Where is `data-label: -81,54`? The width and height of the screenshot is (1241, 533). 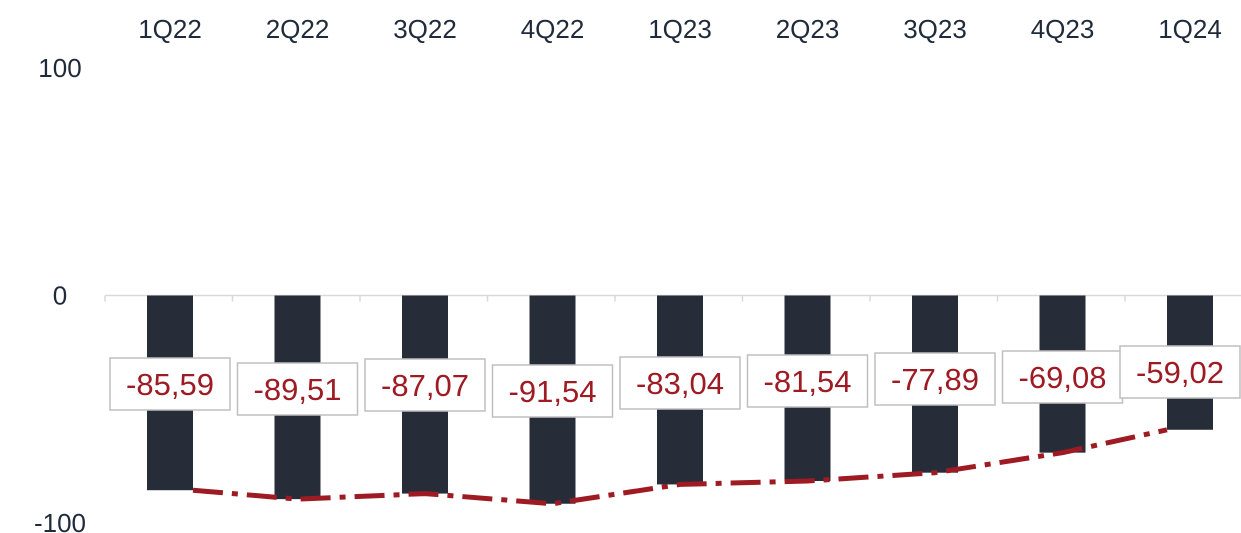
data-label: -81,54 is located at coordinates (808, 381).